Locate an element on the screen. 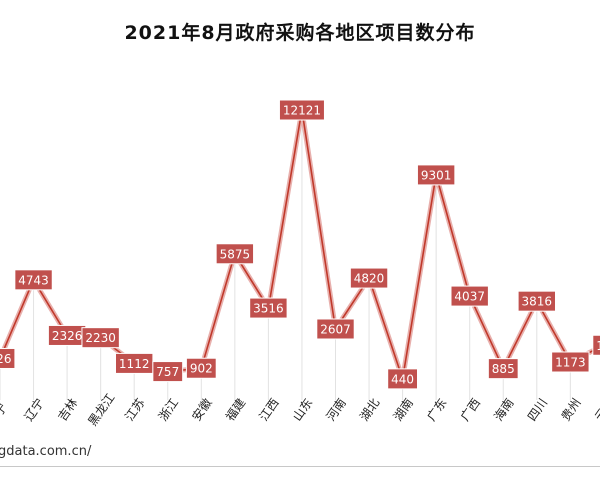 The height and width of the screenshot is (493, 600). x-tick-label: 河南 is located at coordinates (336, 409).